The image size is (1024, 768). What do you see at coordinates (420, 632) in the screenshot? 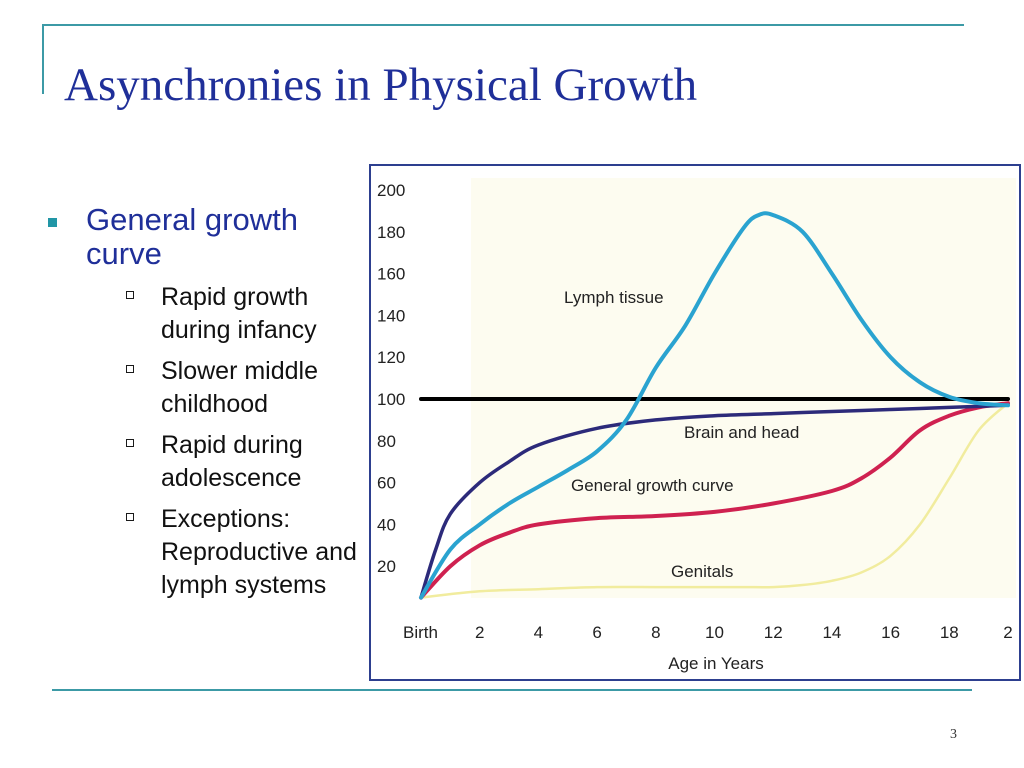
I see `x-tick-label: Birth` at bounding box center [420, 632].